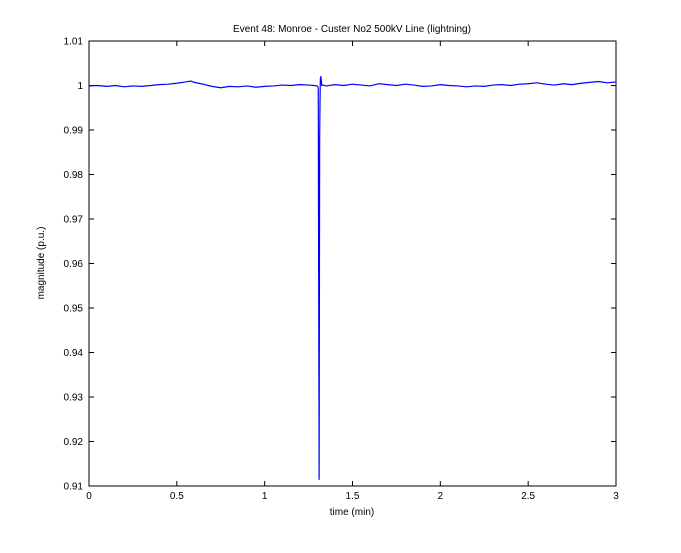  What do you see at coordinates (74, 442) in the screenshot?
I see `y-tick-label: 0.92` at bounding box center [74, 442].